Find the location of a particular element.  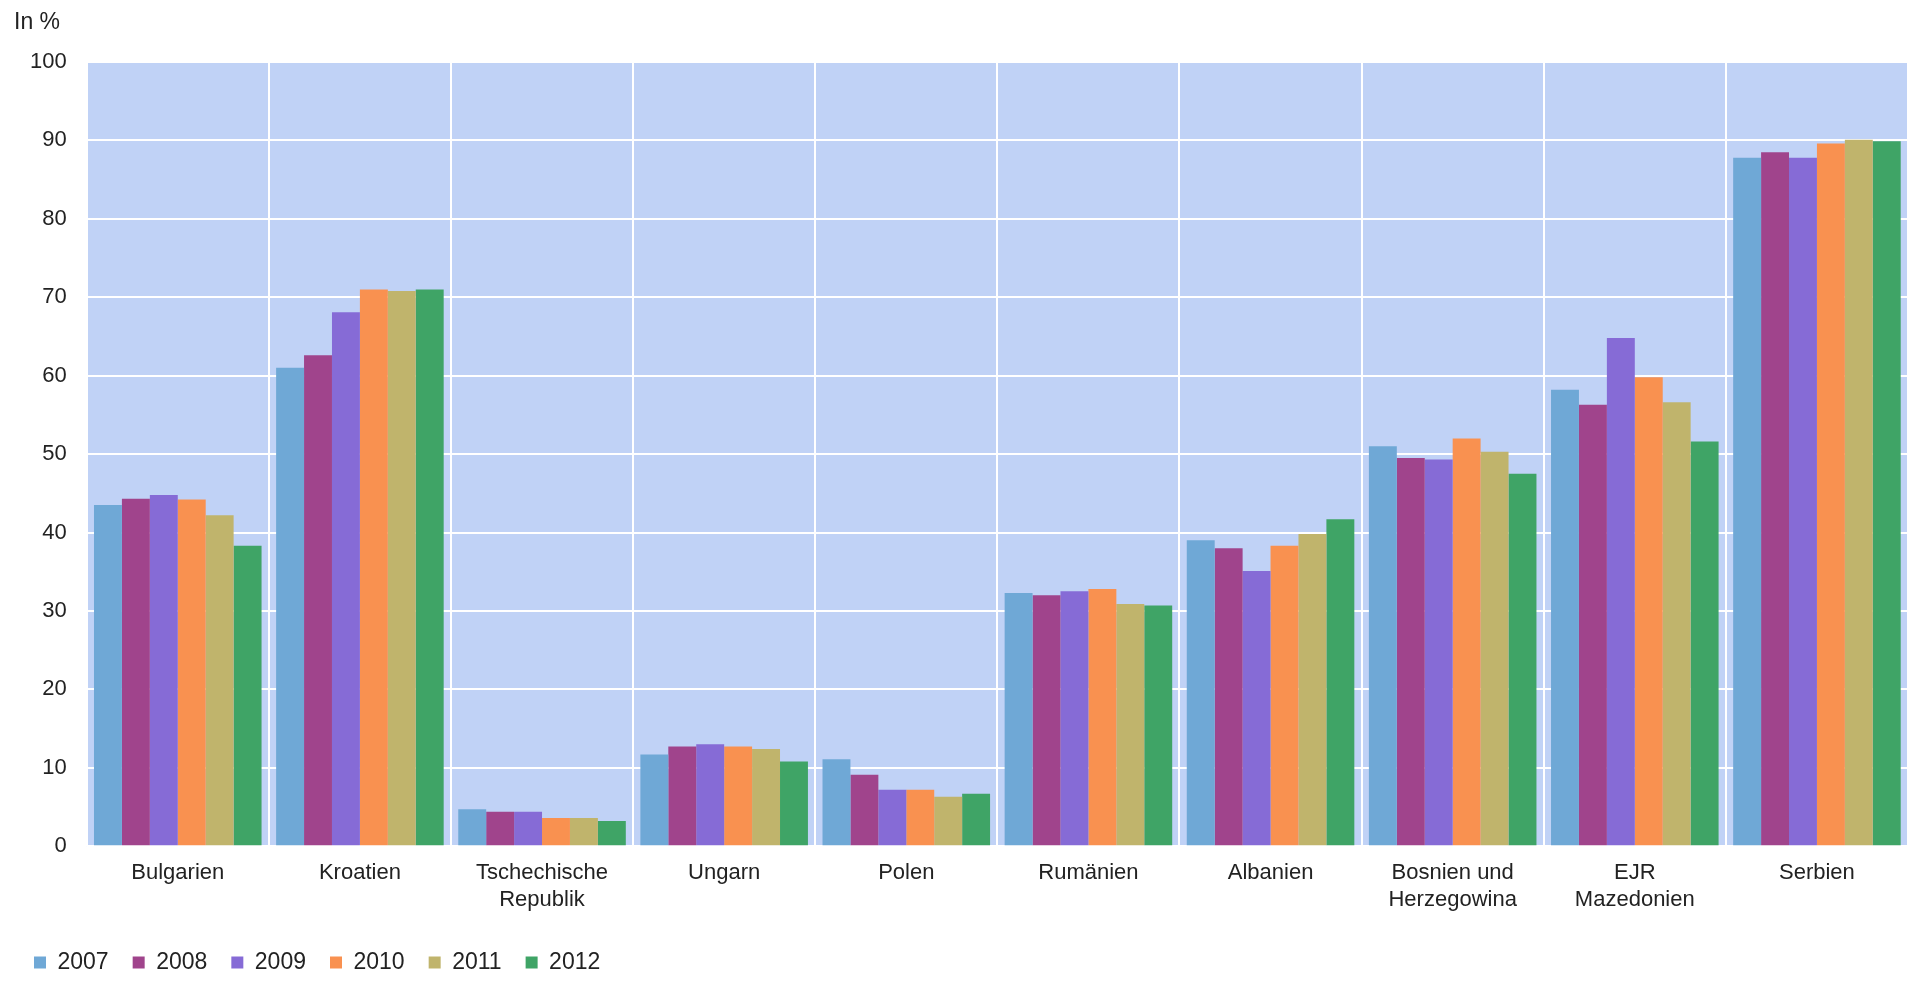

y-axis-title: In % is located at coordinates (37, 21).